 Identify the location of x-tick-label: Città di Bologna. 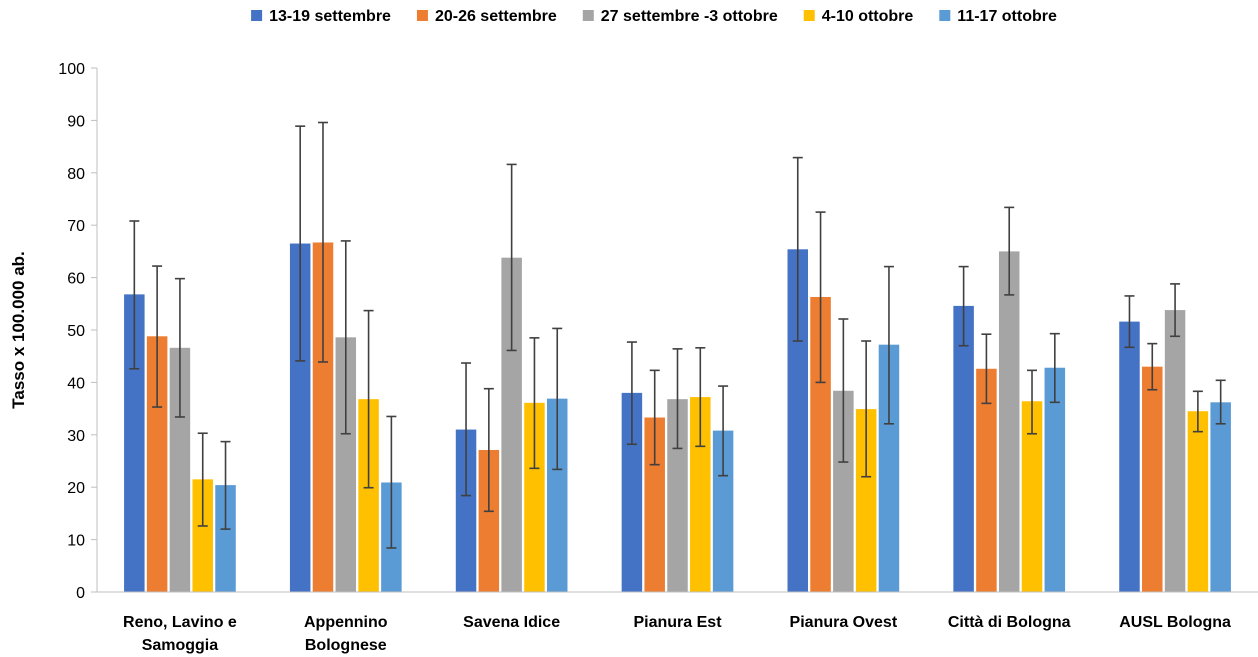
(1009, 622).